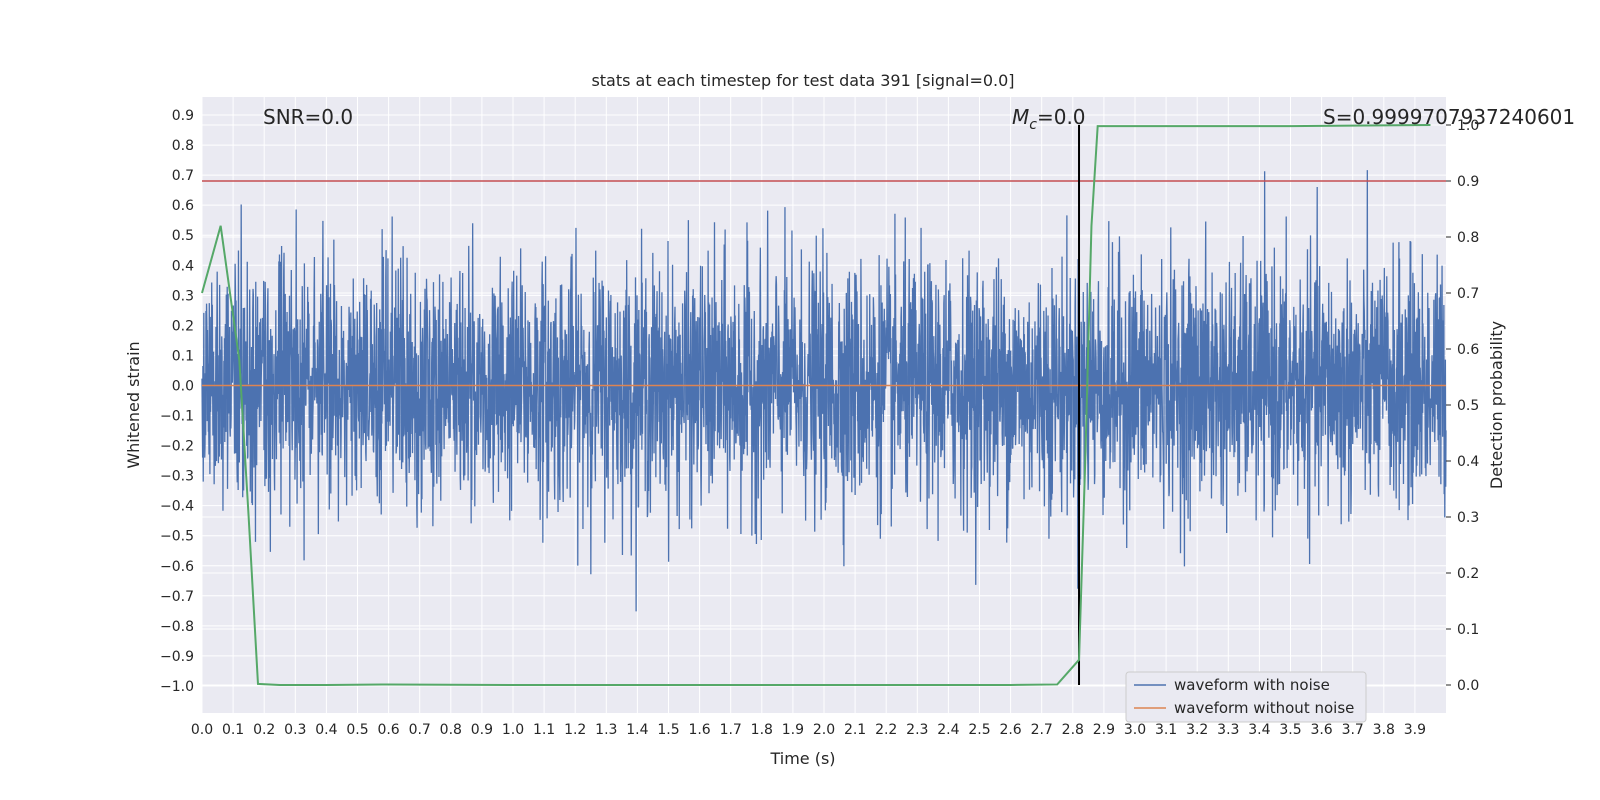 Image resolution: width=1600 pixels, height=800 pixels. What do you see at coordinates (1321, 730) in the screenshot?
I see `x-tick-label: 3.6` at bounding box center [1321, 730].